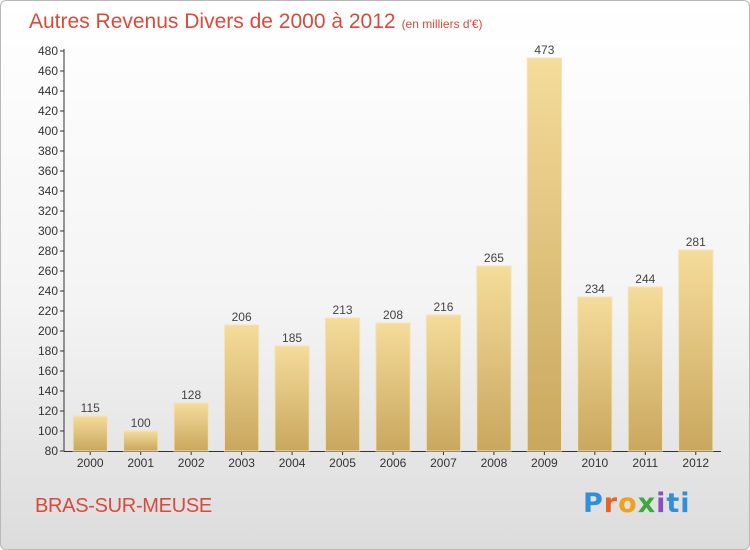  What do you see at coordinates (343, 310) in the screenshot?
I see `value-label-2005: 213` at bounding box center [343, 310].